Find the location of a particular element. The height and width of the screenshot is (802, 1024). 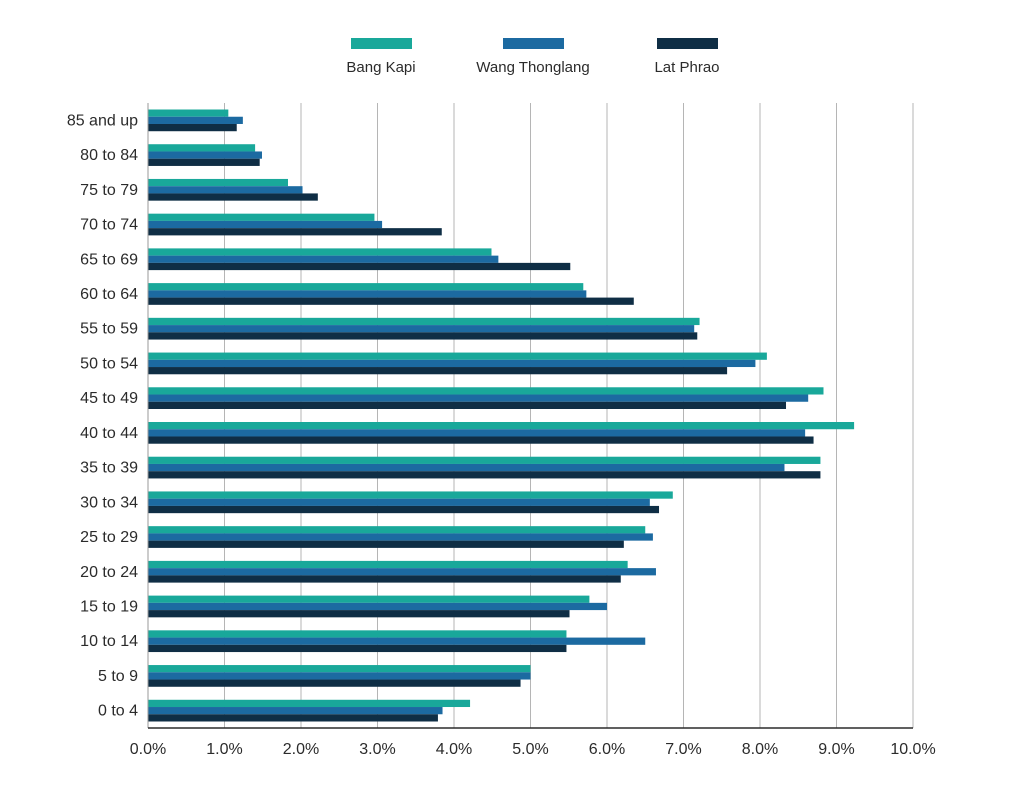

y-tick-label: 75 to 79 is located at coordinates (109, 190).